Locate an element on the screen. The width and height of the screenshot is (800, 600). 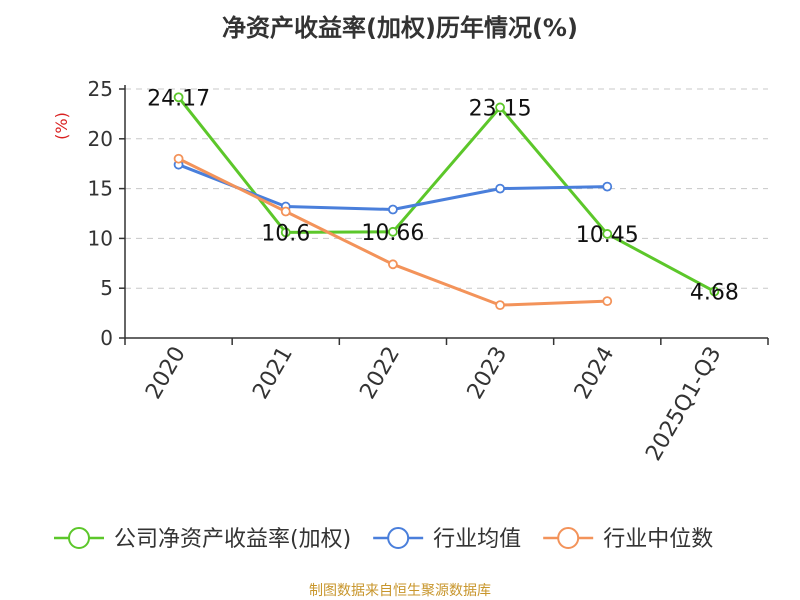
legend-label-3: 行业中位数 is located at coordinates (658, 539).